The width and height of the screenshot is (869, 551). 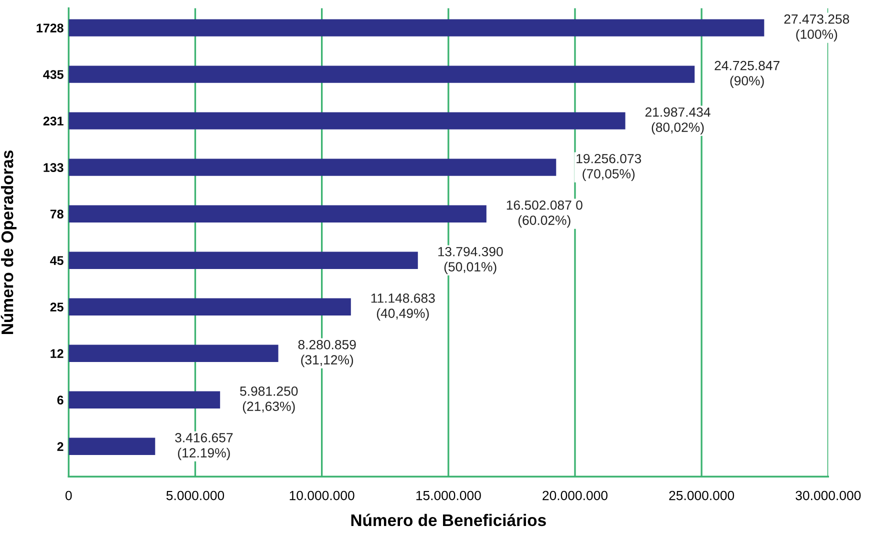 I want to click on data-label: 21.987.434 (80,02%), so click(x=677, y=121).